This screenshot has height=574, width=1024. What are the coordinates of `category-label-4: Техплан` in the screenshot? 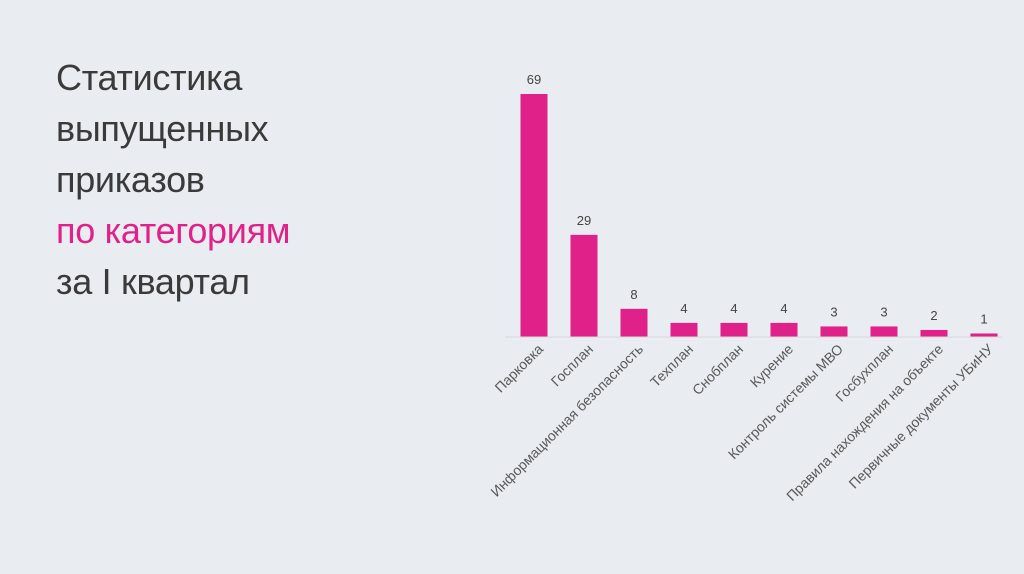 It's located at (671, 365).